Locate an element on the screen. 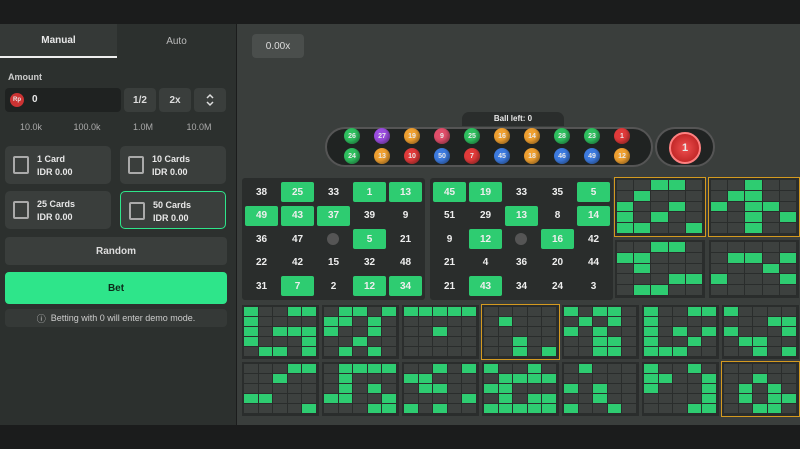 The image size is (800, 449). bet-button: Bet is located at coordinates (116, 288).